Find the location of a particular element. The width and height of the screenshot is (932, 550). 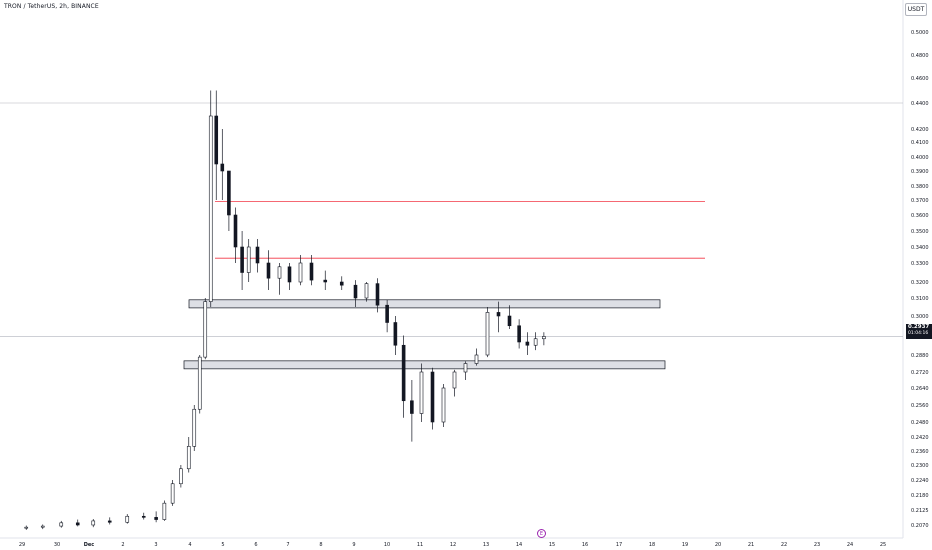

x-tick-label: 6 is located at coordinates (255, 545).